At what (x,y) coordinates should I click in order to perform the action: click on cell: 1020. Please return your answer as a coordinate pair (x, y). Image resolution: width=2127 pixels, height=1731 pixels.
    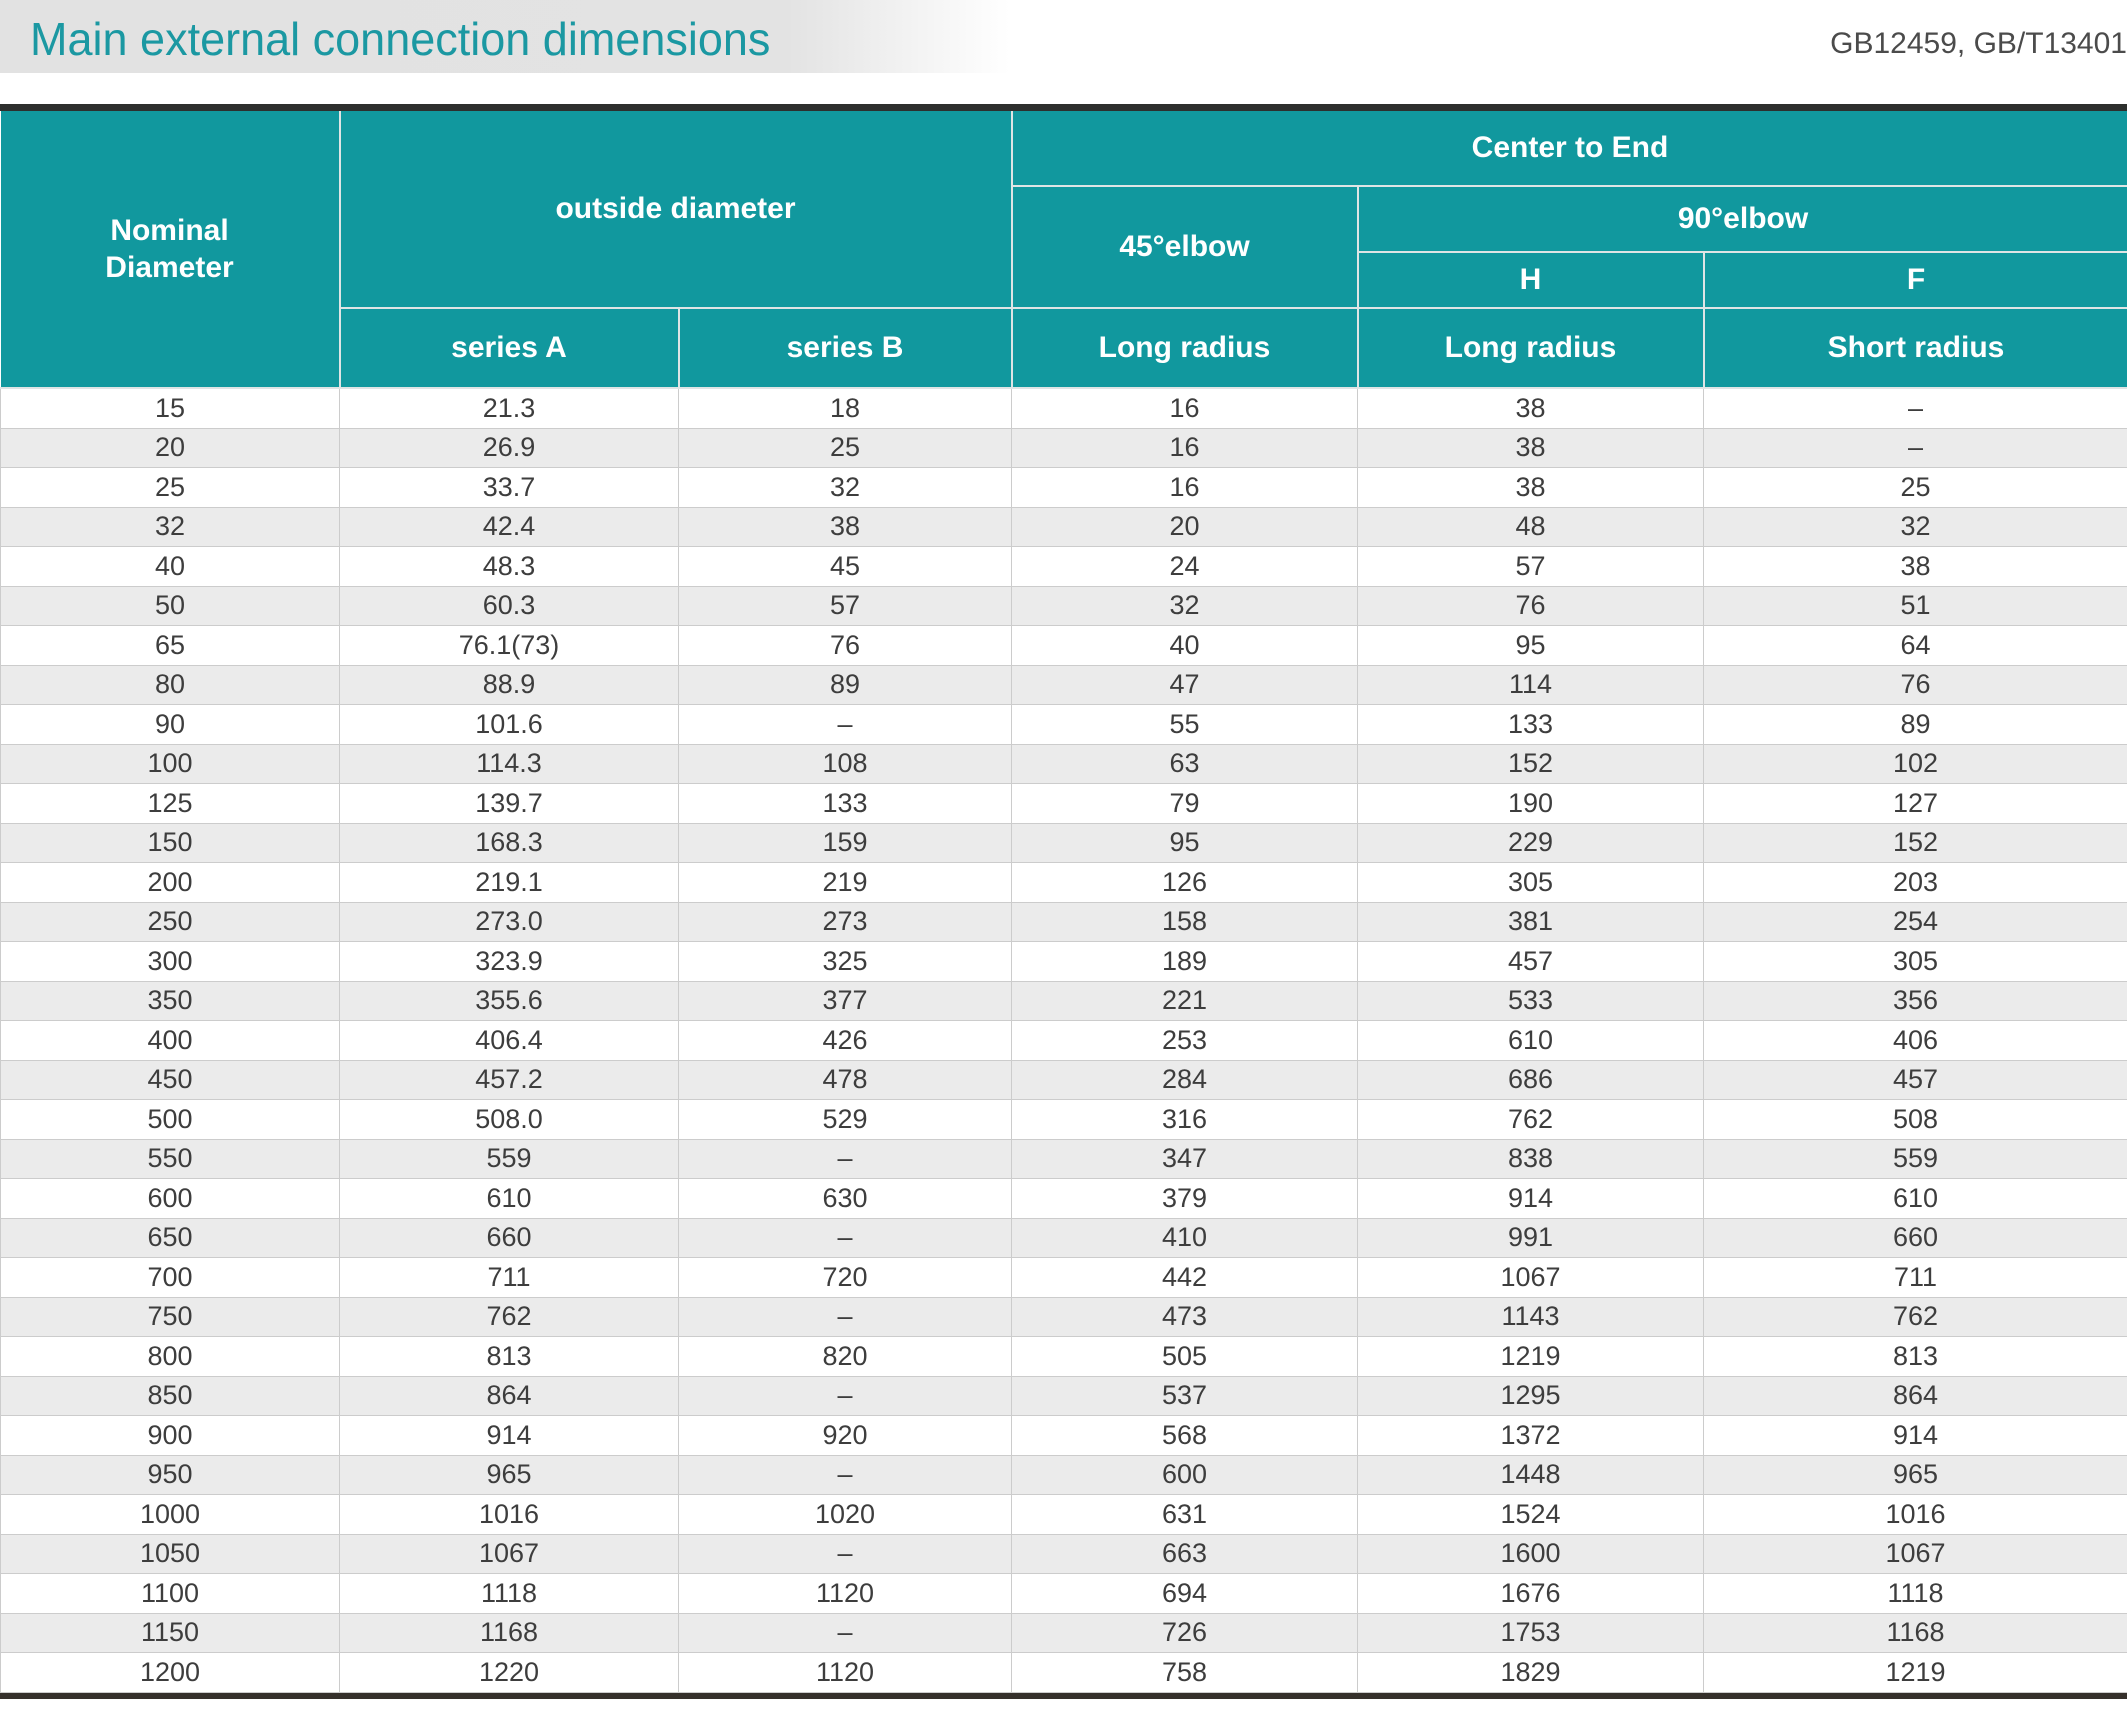
    Looking at the image, I should click on (845, 1514).